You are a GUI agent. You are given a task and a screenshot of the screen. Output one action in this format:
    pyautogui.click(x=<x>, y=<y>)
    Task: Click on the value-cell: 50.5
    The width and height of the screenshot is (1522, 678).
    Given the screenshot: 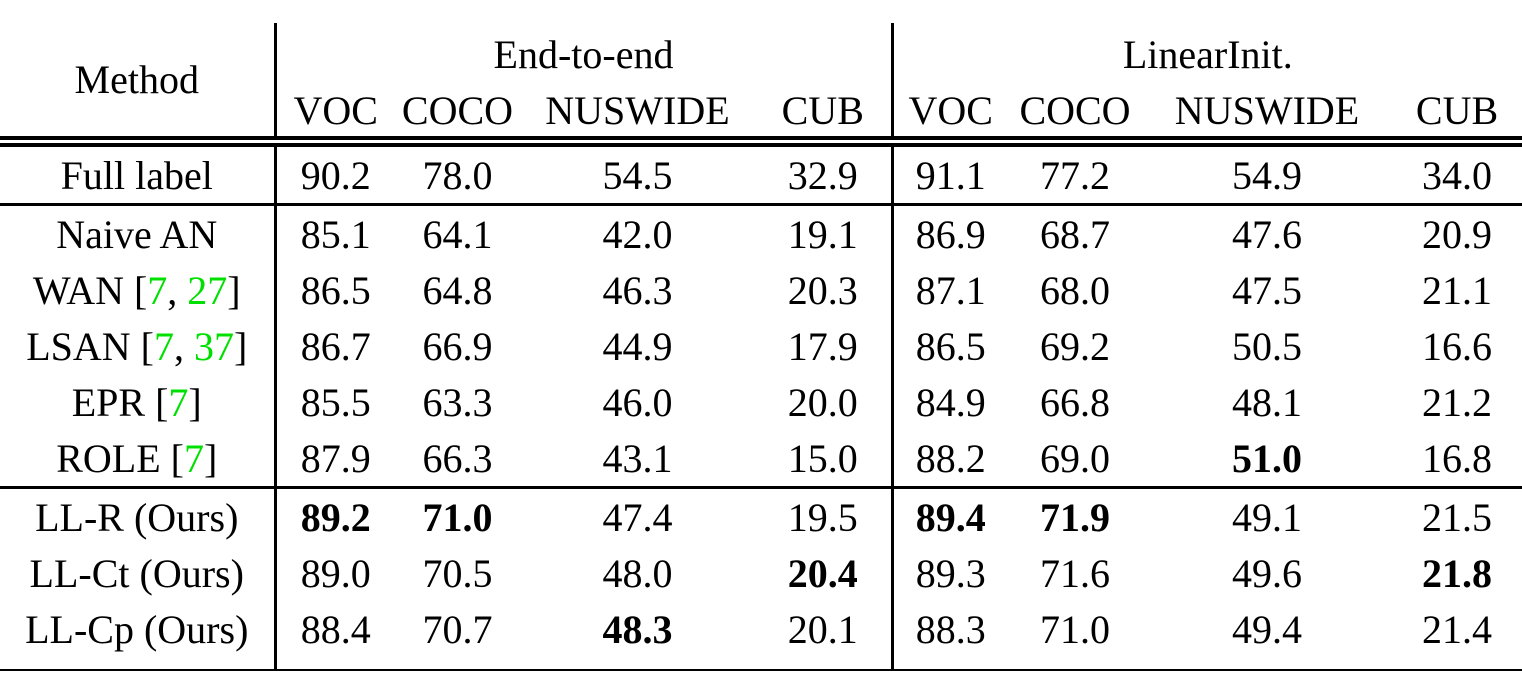 What is the action you would take?
    pyautogui.click(x=1267, y=346)
    